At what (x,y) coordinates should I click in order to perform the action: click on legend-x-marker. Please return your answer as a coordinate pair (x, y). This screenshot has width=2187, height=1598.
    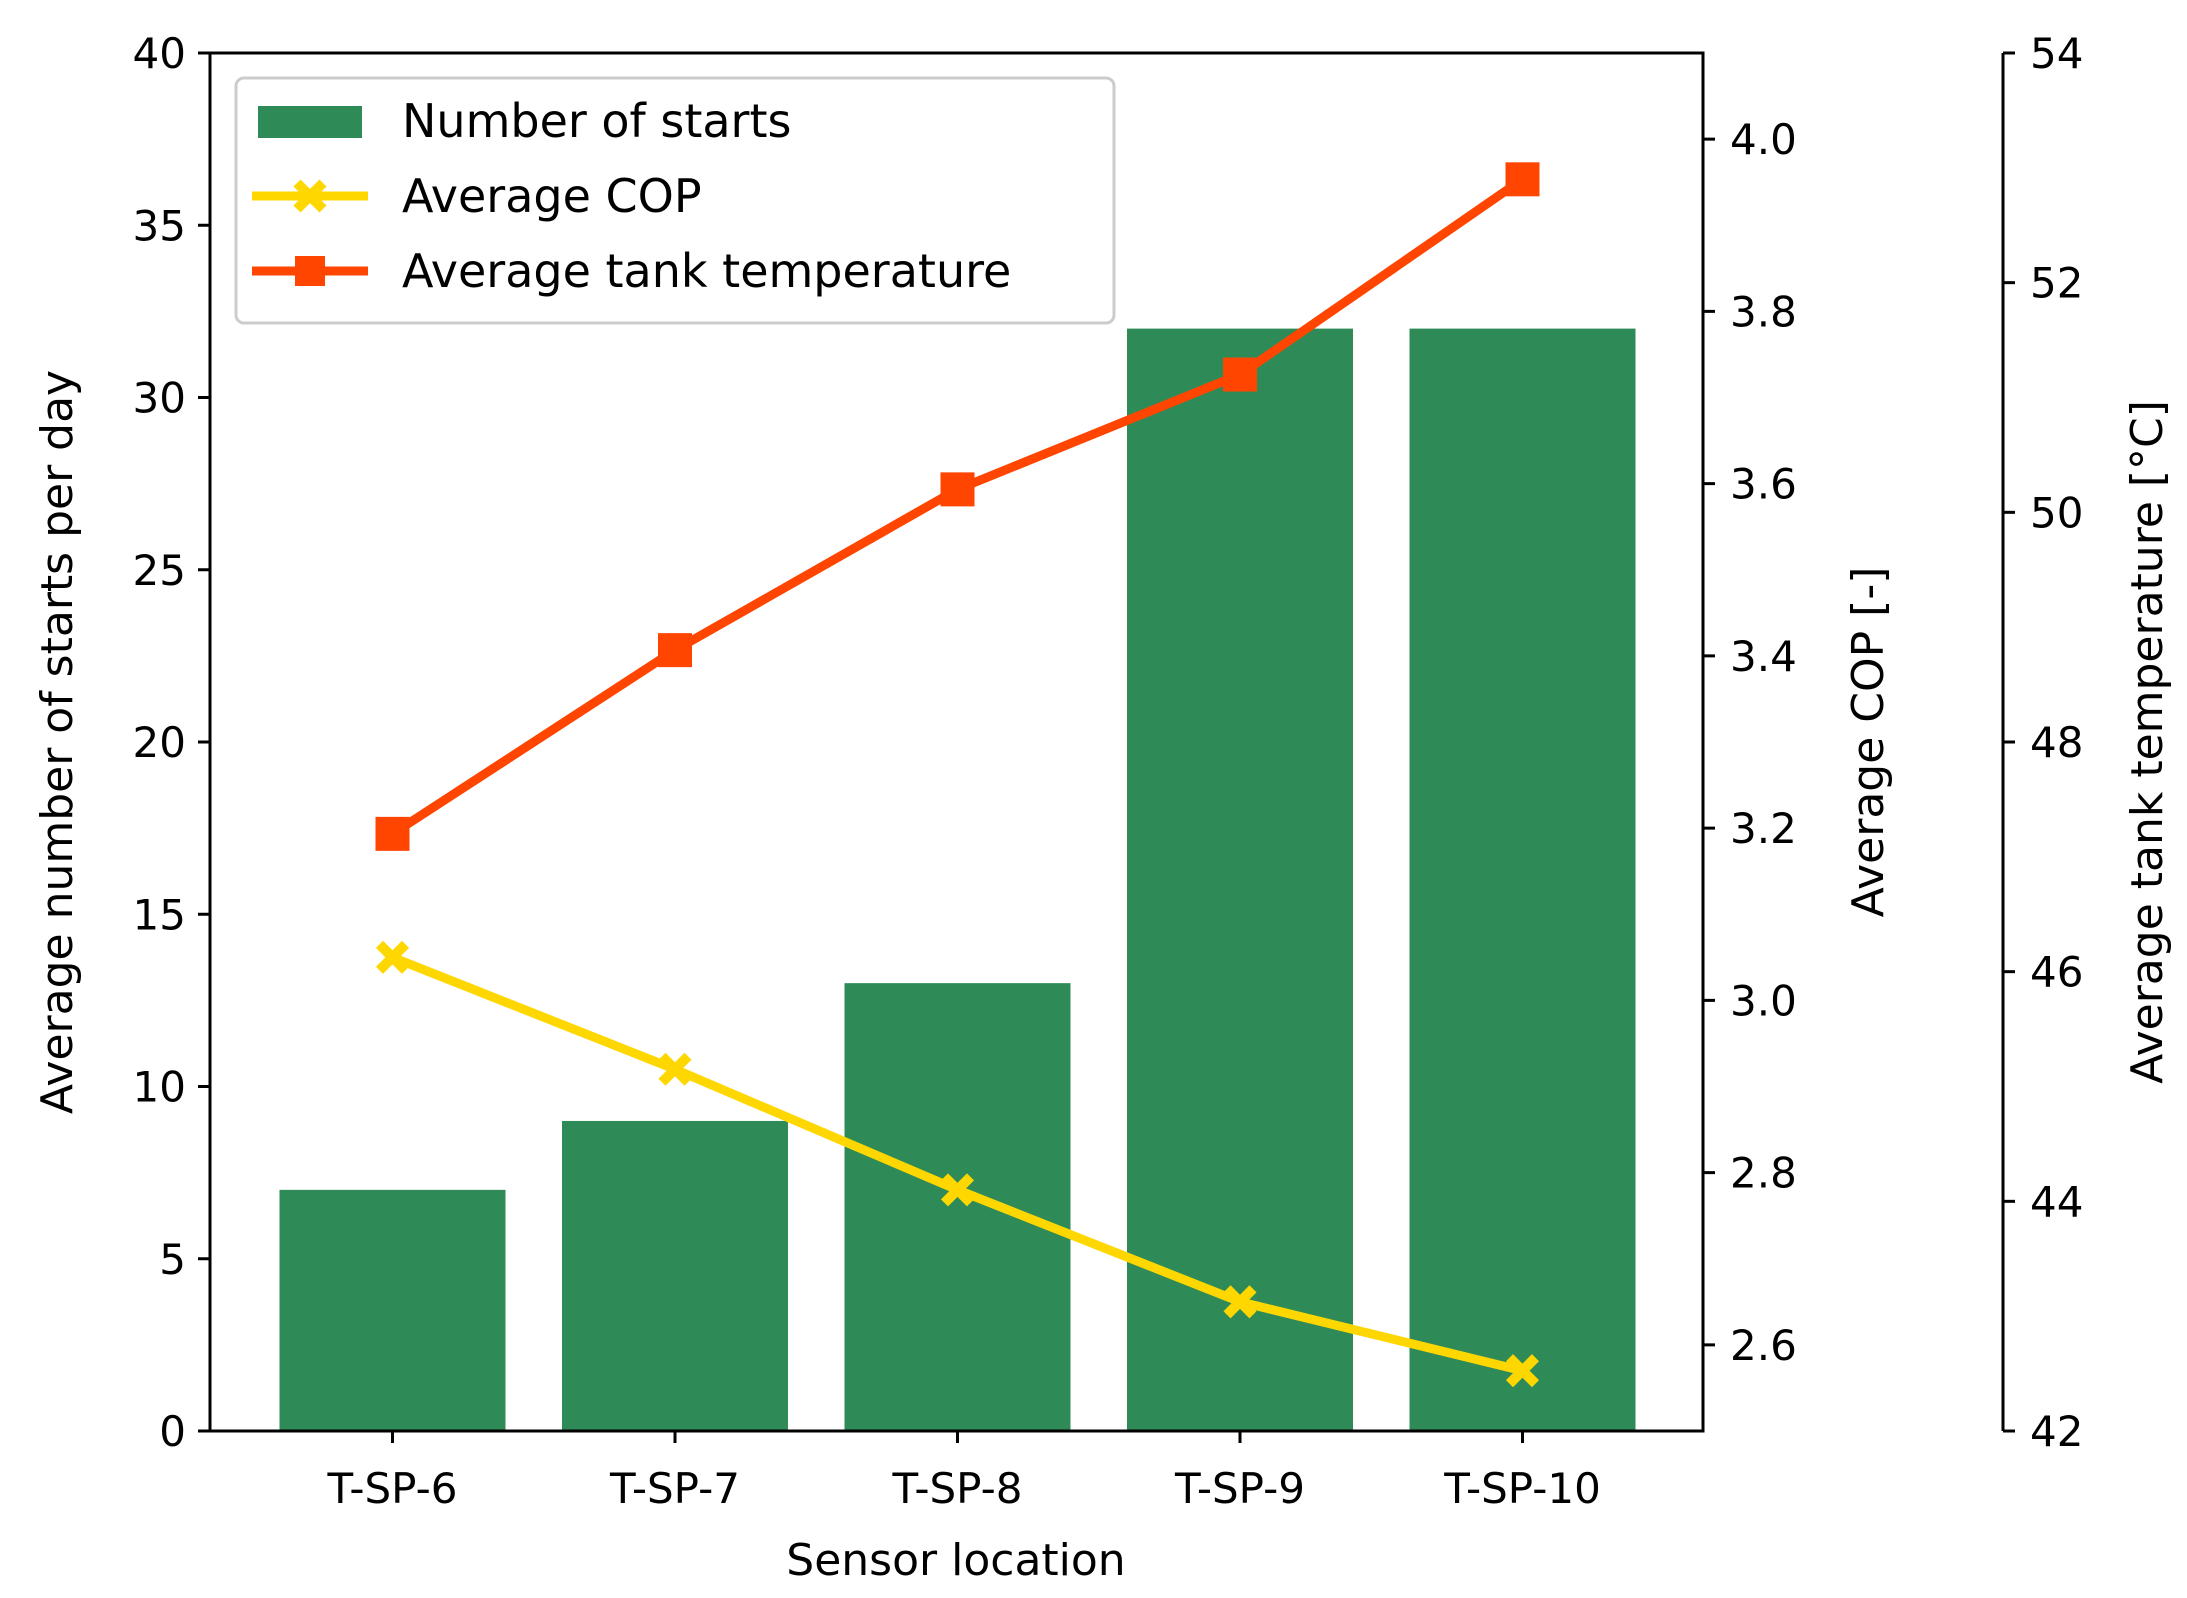
    Looking at the image, I should click on (310, 196).